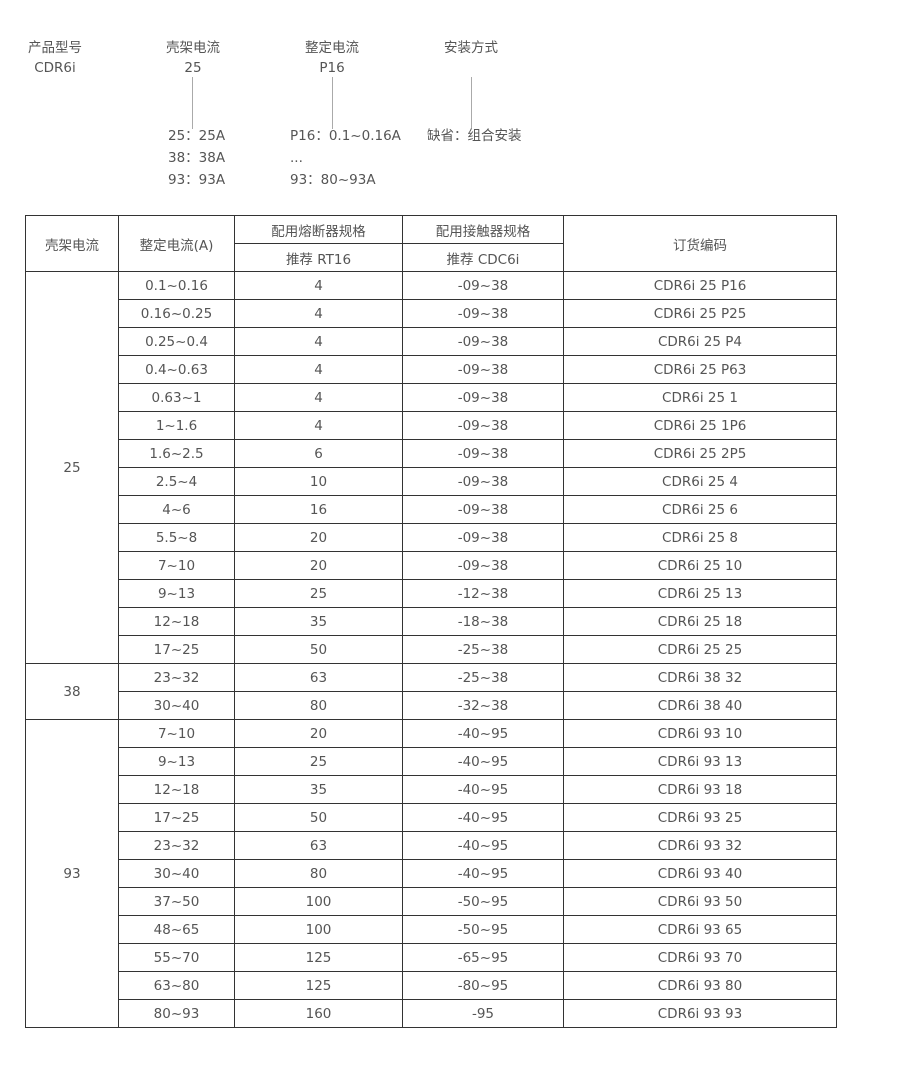 Image resolution: width=900 pixels, height=1068 pixels. I want to click on frame-current-cell: 93, so click(72, 873).